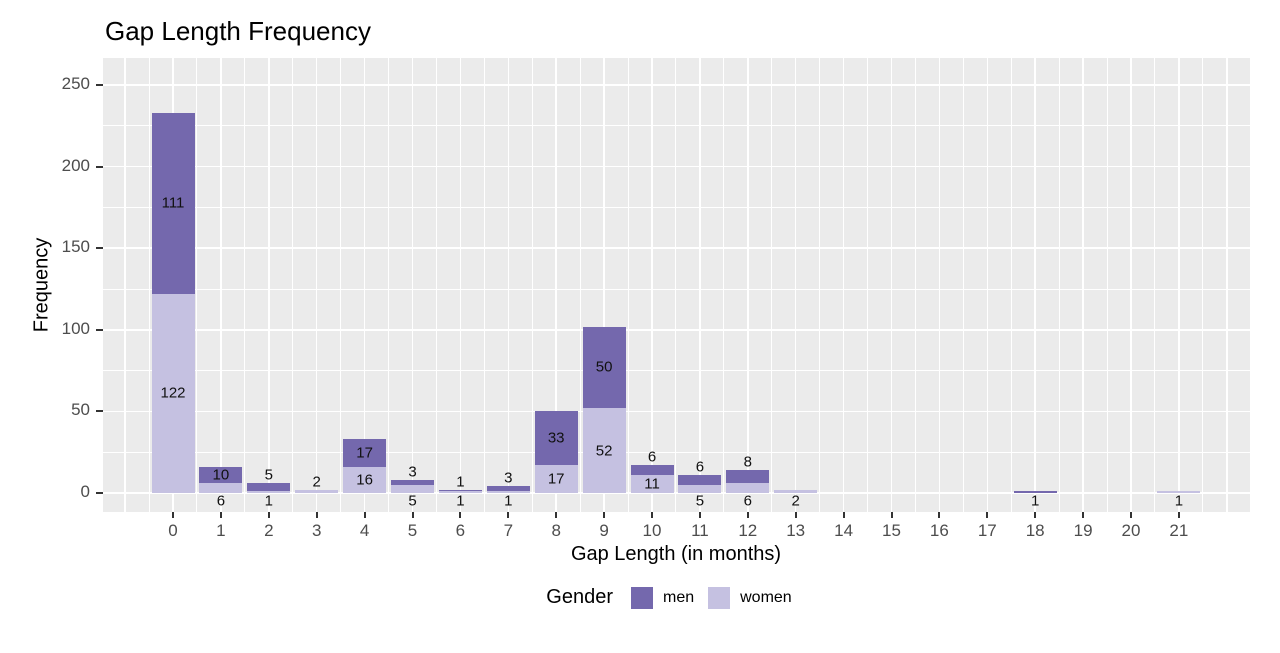 The height and width of the screenshot is (653, 1280). What do you see at coordinates (1035, 501) in the screenshot?
I see `value-label-men-18: 1` at bounding box center [1035, 501].